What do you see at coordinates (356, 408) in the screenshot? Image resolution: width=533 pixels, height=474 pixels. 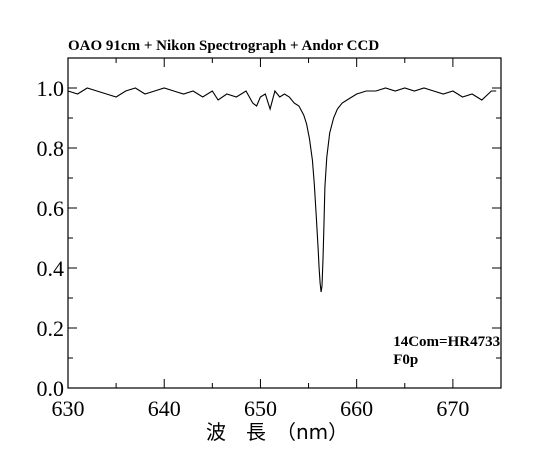 I see `x-tick-label: 660` at bounding box center [356, 408].